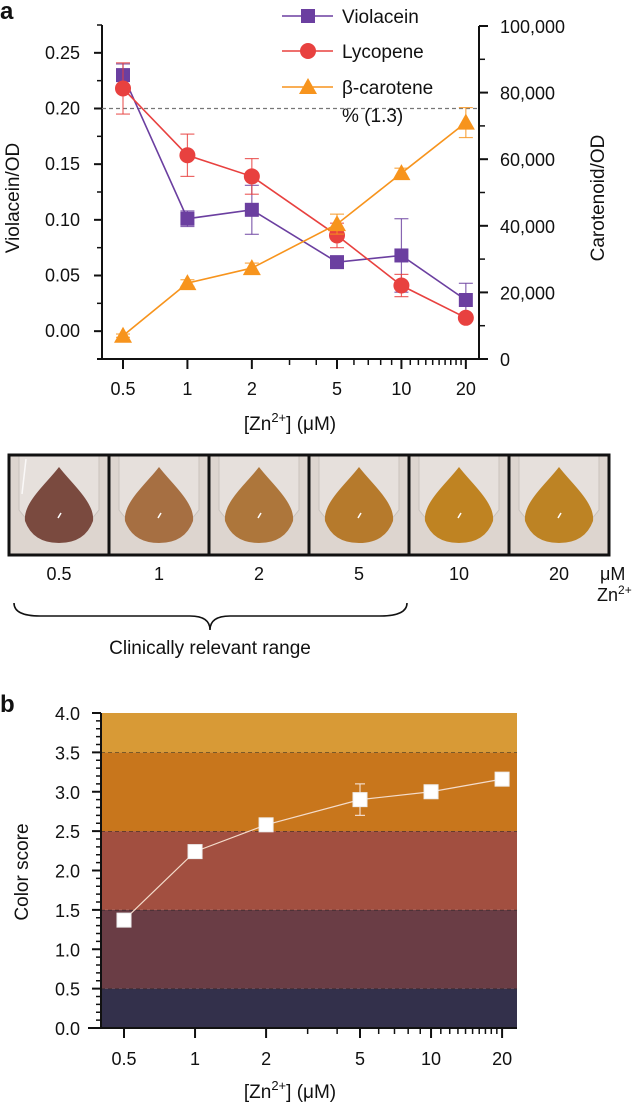 Image resolution: width=639 pixels, height=1103 pixels. I want to click on y-tick-label: 1.0, so click(67, 950).